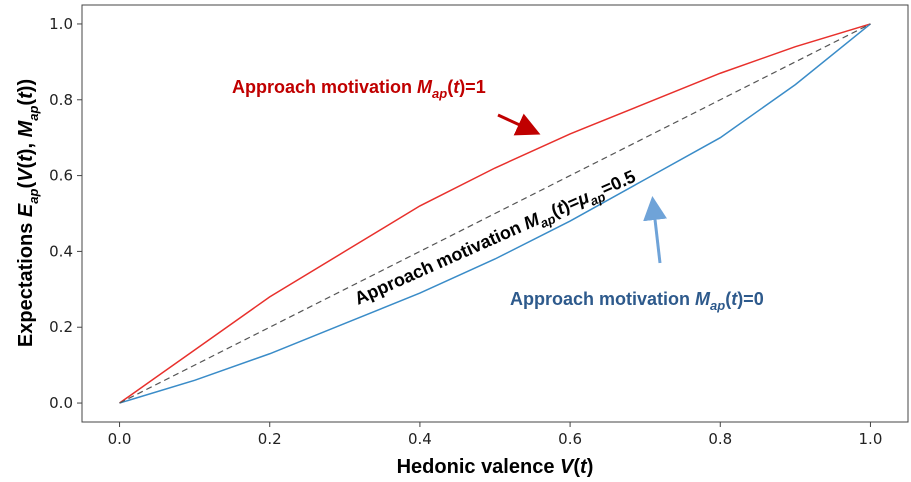 The image size is (911, 482). Describe the element at coordinates (472, 87) in the screenshot. I see `annotation-part: )=1` at that location.